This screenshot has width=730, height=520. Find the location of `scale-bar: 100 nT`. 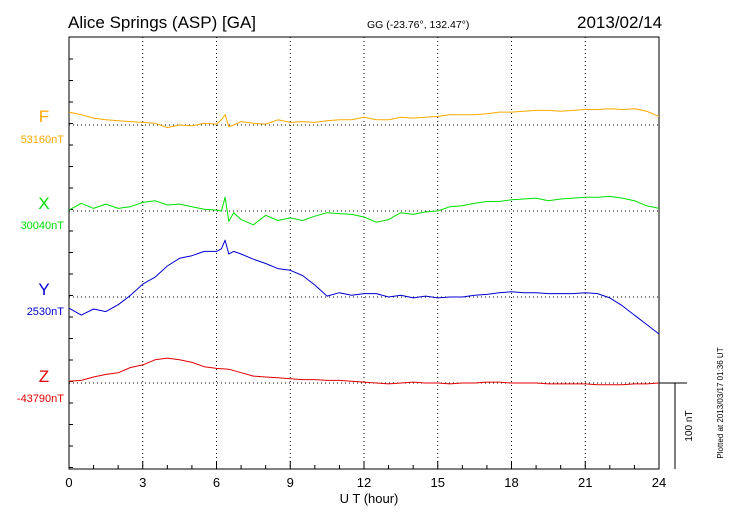

scale-bar: 100 nT is located at coordinates (677, 425).